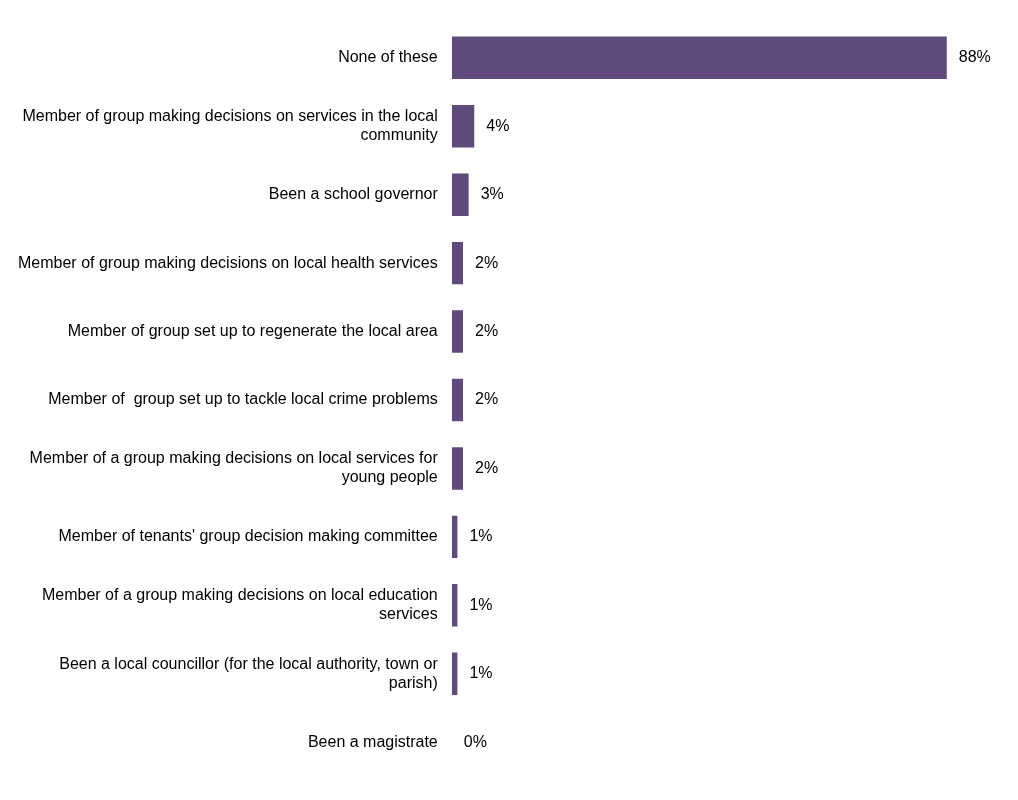 The height and width of the screenshot is (800, 1018). I want to click on y-tick-label: Member of a group making decisions on local education services, so click(239, 604).